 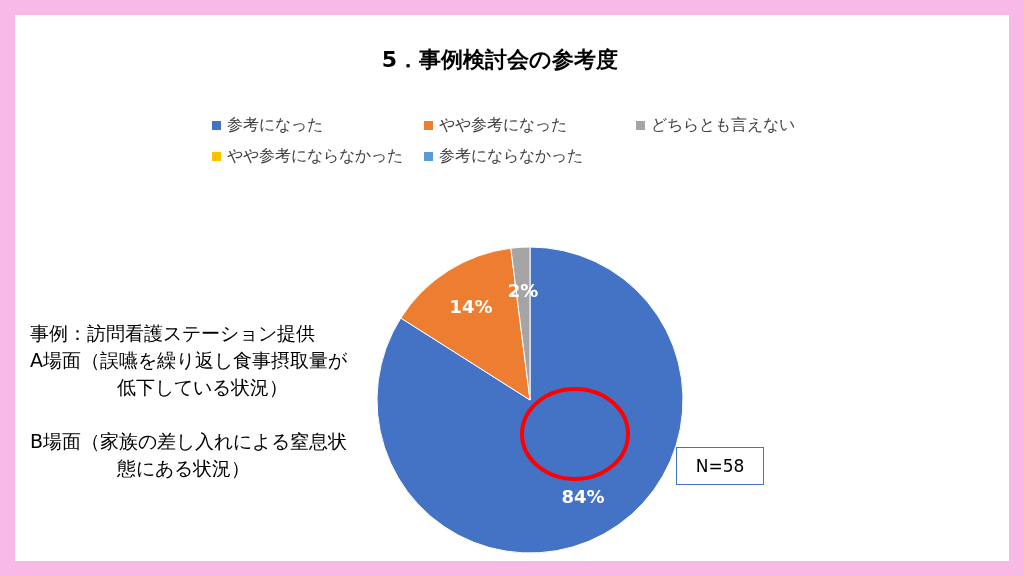 I want to click on data-label: 2%, so click(x=523, y=290).